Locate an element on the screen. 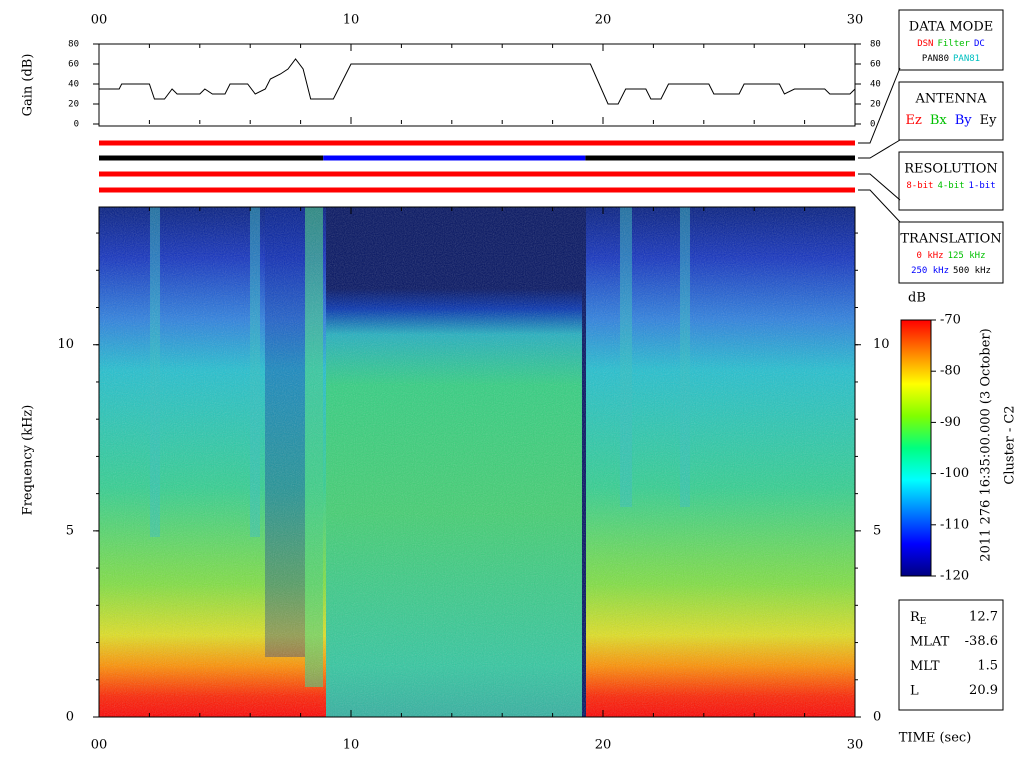 This screenshot has height=768, width=1024. time-annotation: 2011 276 16:35:00.000 (3 October) is located at coordinates (986, 444).